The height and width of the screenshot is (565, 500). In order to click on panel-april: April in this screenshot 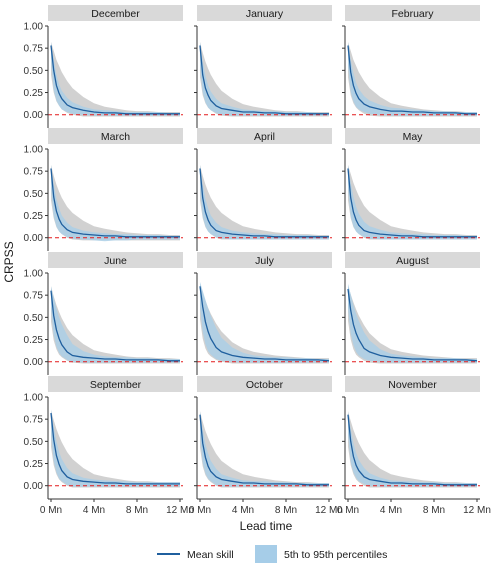, I will do `click(263, 189)`.